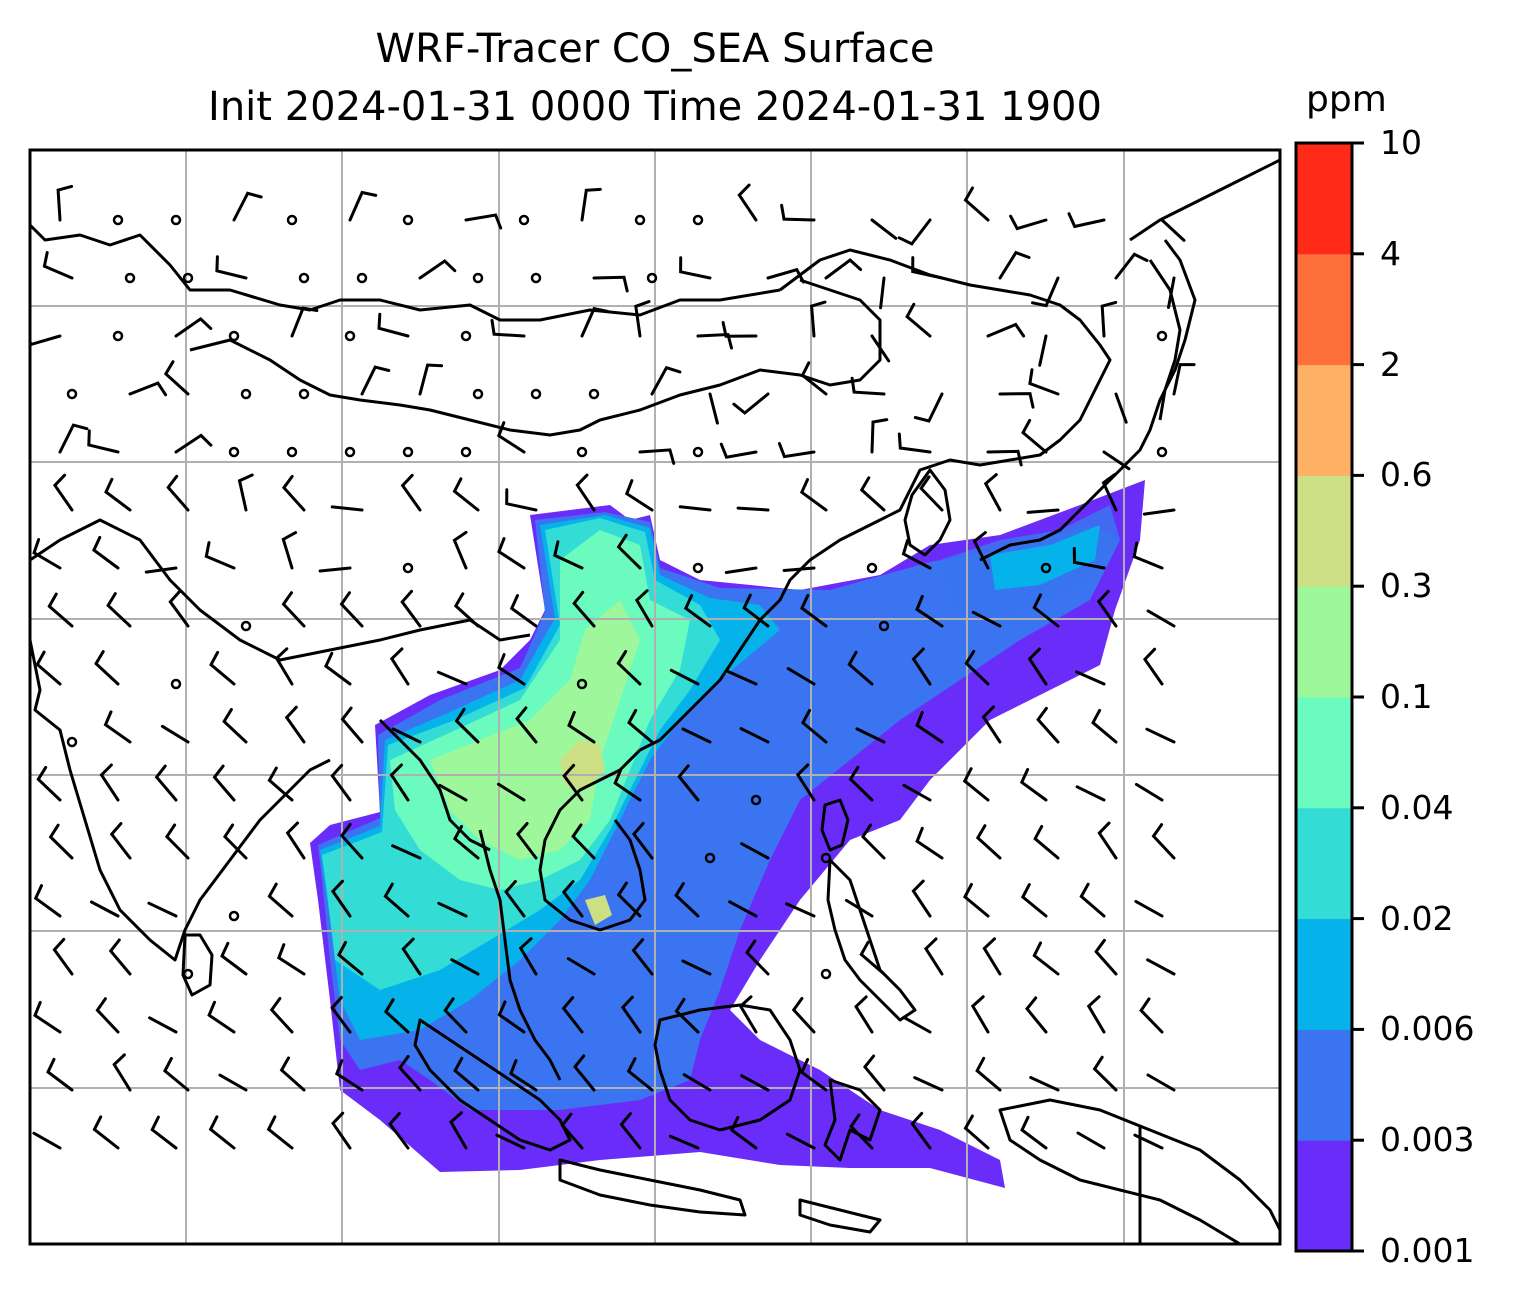 The width and height of the screenshot is (1528, 1306). I want to click on colorbar-tick-label: 0.1, so click(1406, 696).